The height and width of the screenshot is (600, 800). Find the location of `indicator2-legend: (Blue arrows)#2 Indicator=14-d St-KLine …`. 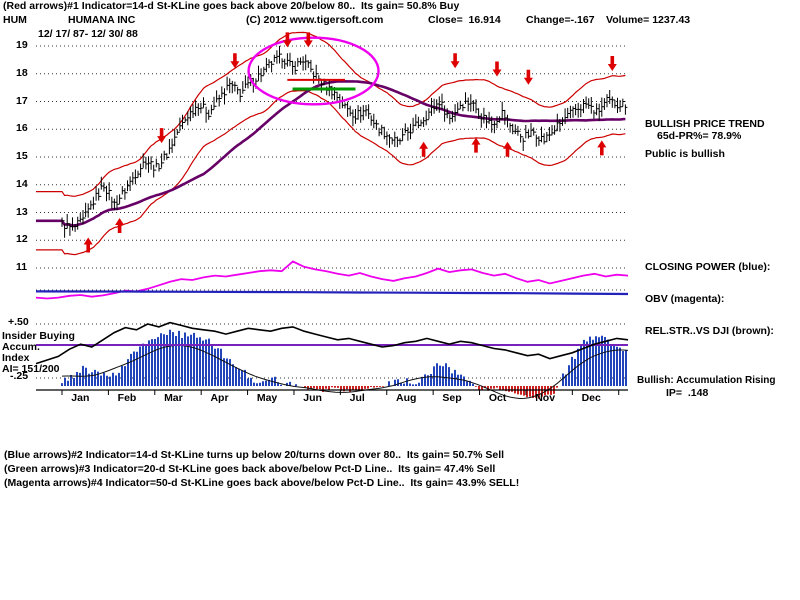

indicator2-legend: (Blue arrows)#2 Indicator=14-d St-KLine … is located at coordinates (254, 455).